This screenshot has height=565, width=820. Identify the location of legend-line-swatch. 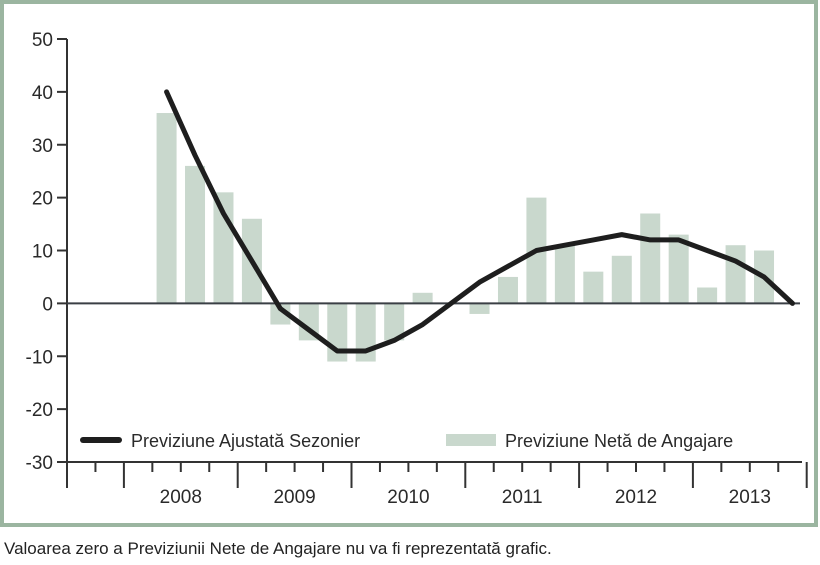
(101, 440).